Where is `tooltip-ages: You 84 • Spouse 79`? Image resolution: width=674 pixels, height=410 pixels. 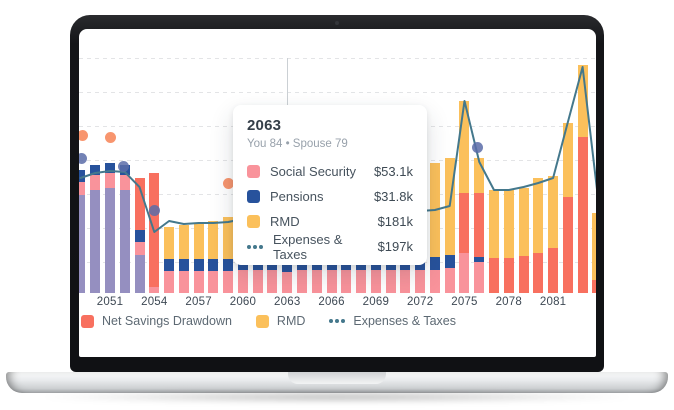
tooltip-ages: You 84 • Spouse 79 is located at coordinates (297, 144).